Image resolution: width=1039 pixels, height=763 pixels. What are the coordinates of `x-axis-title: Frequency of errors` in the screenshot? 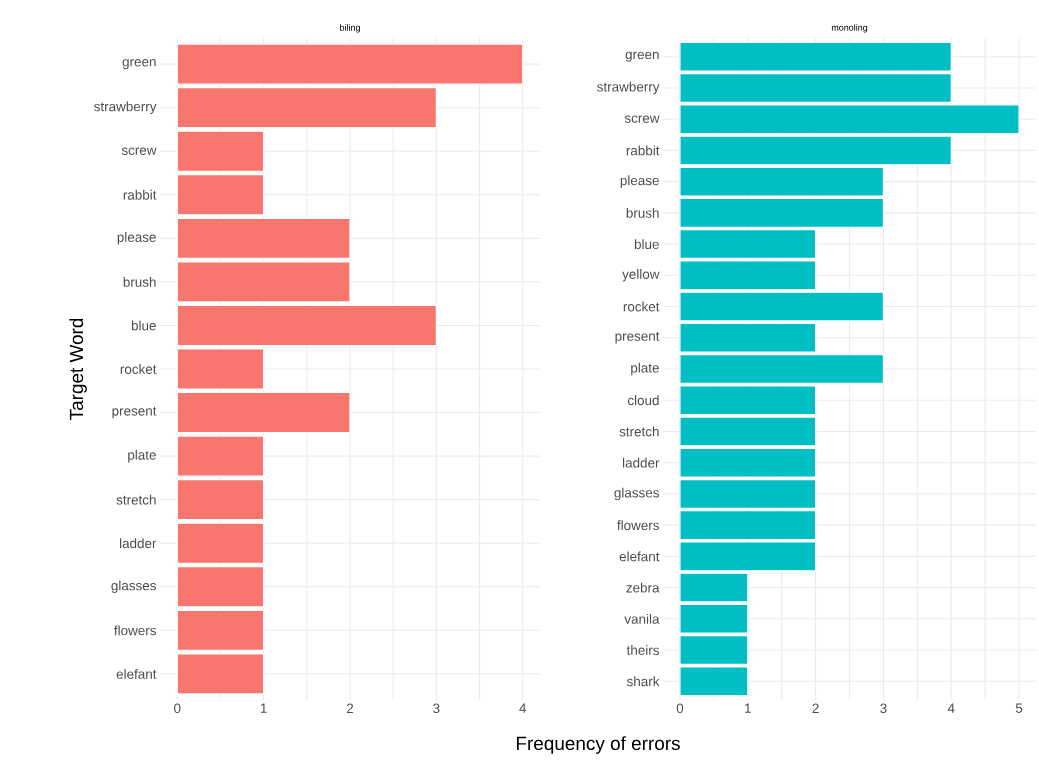 It's located at (598, 745).